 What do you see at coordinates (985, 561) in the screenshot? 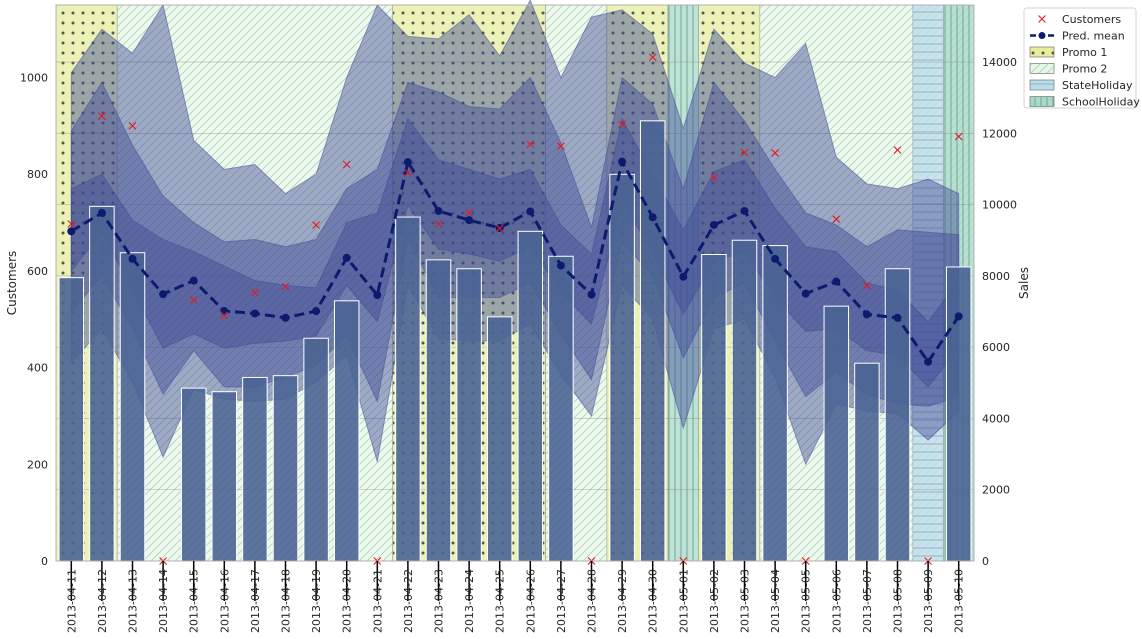
I see `right-tick-label-0: 0` at bounding box center [985, 561].